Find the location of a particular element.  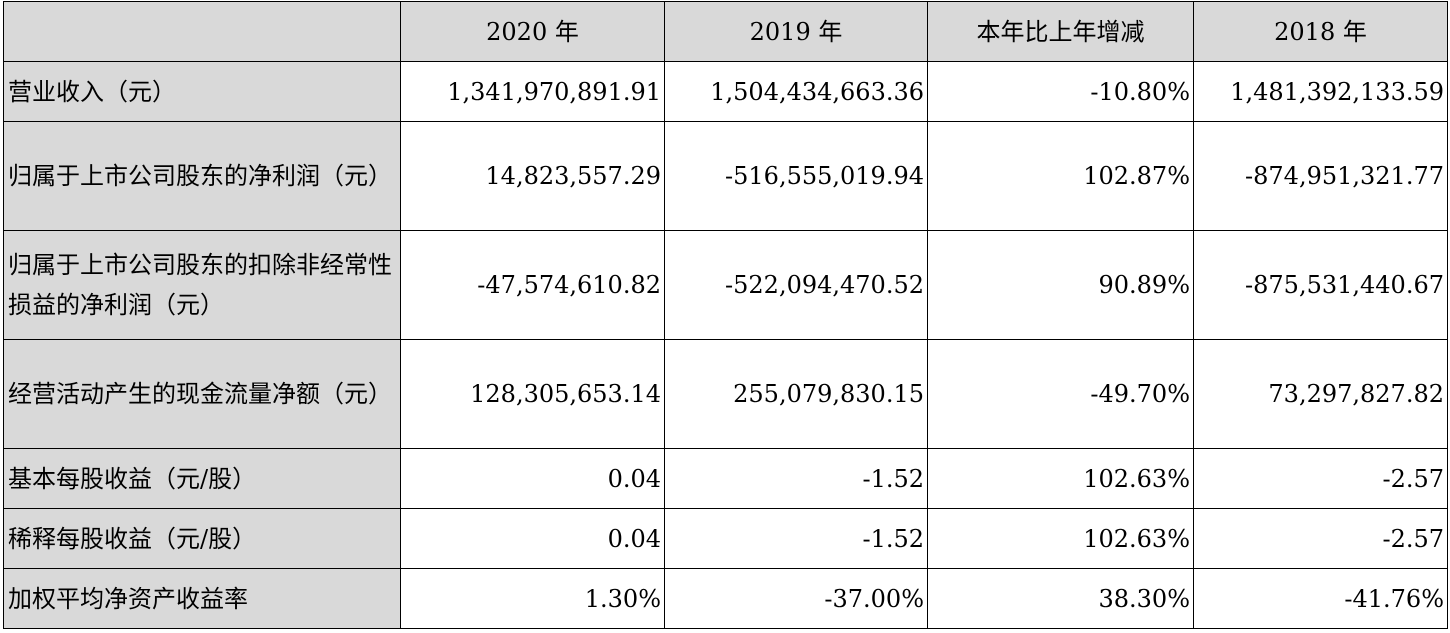

cell-2019: -522,094,470.52 is located at coordinates (796, 285).